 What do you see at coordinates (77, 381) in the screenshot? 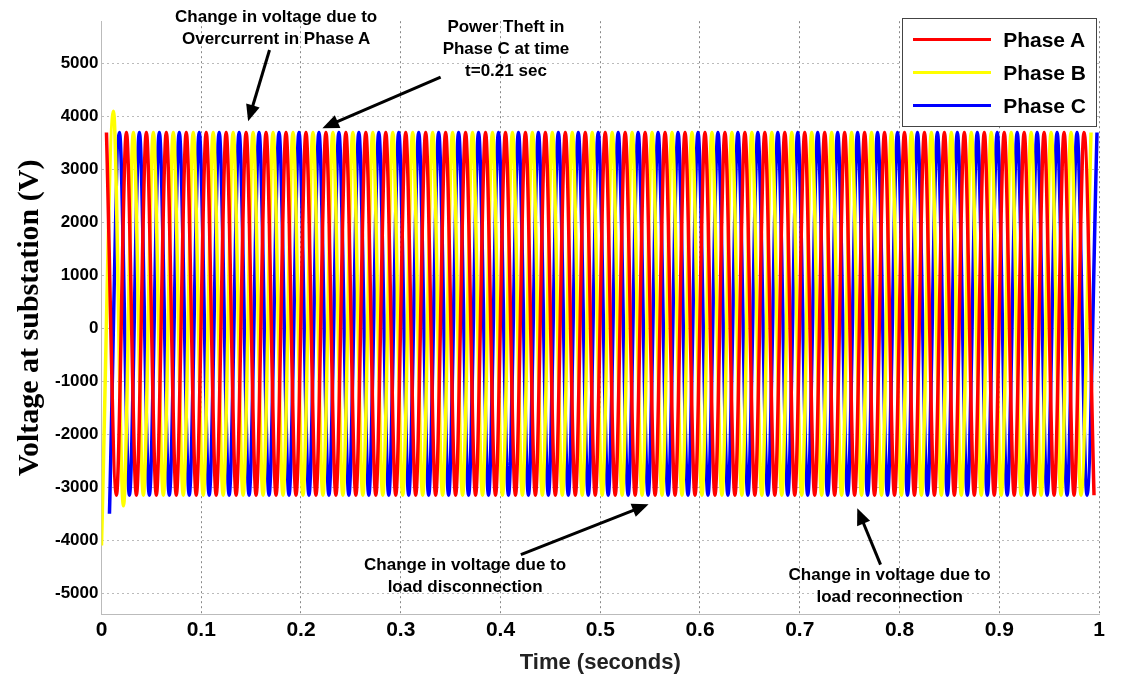
I see `y-tick-label: -1000` at bounding box center [77, 381].